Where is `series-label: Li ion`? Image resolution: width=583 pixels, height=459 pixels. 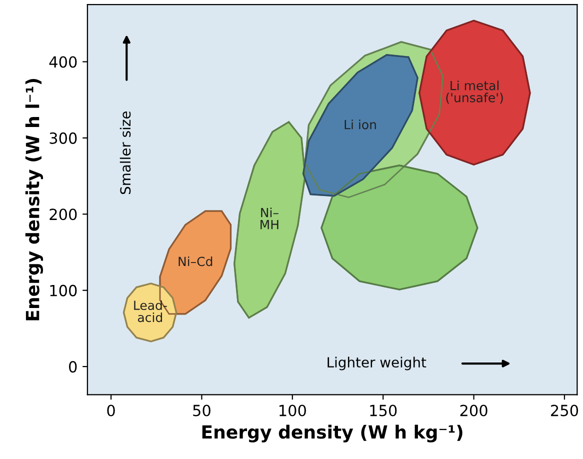
series-label: Li ion is located at coordinates (360, 125).